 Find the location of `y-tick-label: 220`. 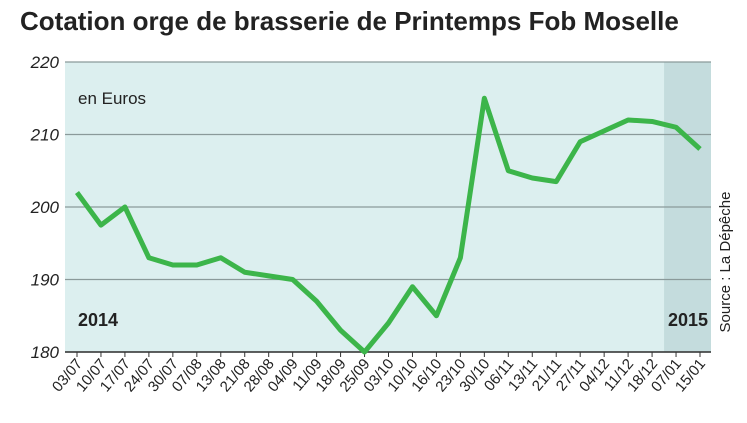

y-tick-label: 220 is located at coordinates (45, 62).